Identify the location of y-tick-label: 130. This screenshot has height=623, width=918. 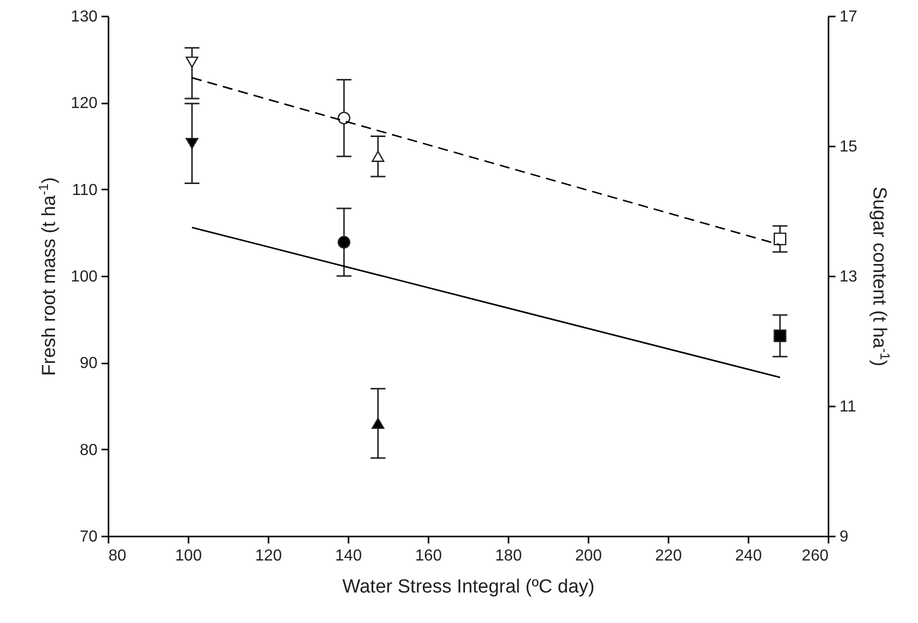
(84, 17).